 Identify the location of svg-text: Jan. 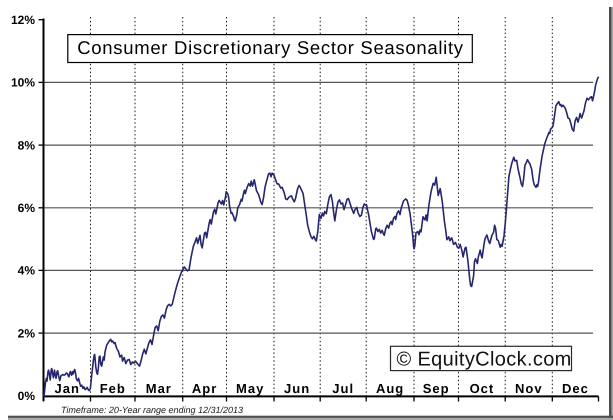
(66, 388).